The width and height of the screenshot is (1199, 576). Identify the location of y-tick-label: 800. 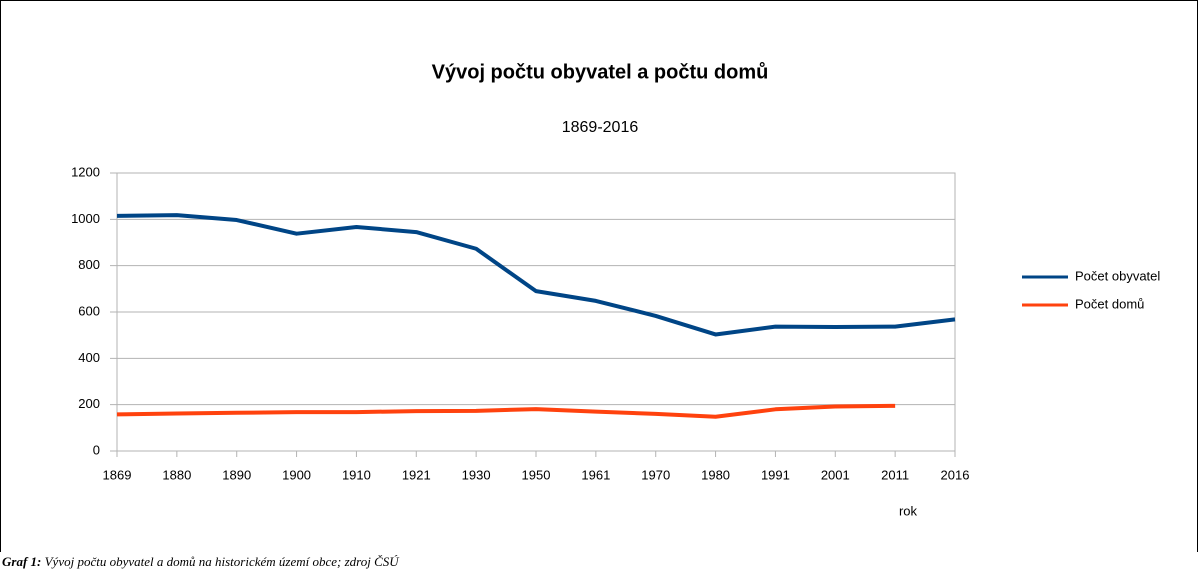
(89, 264).